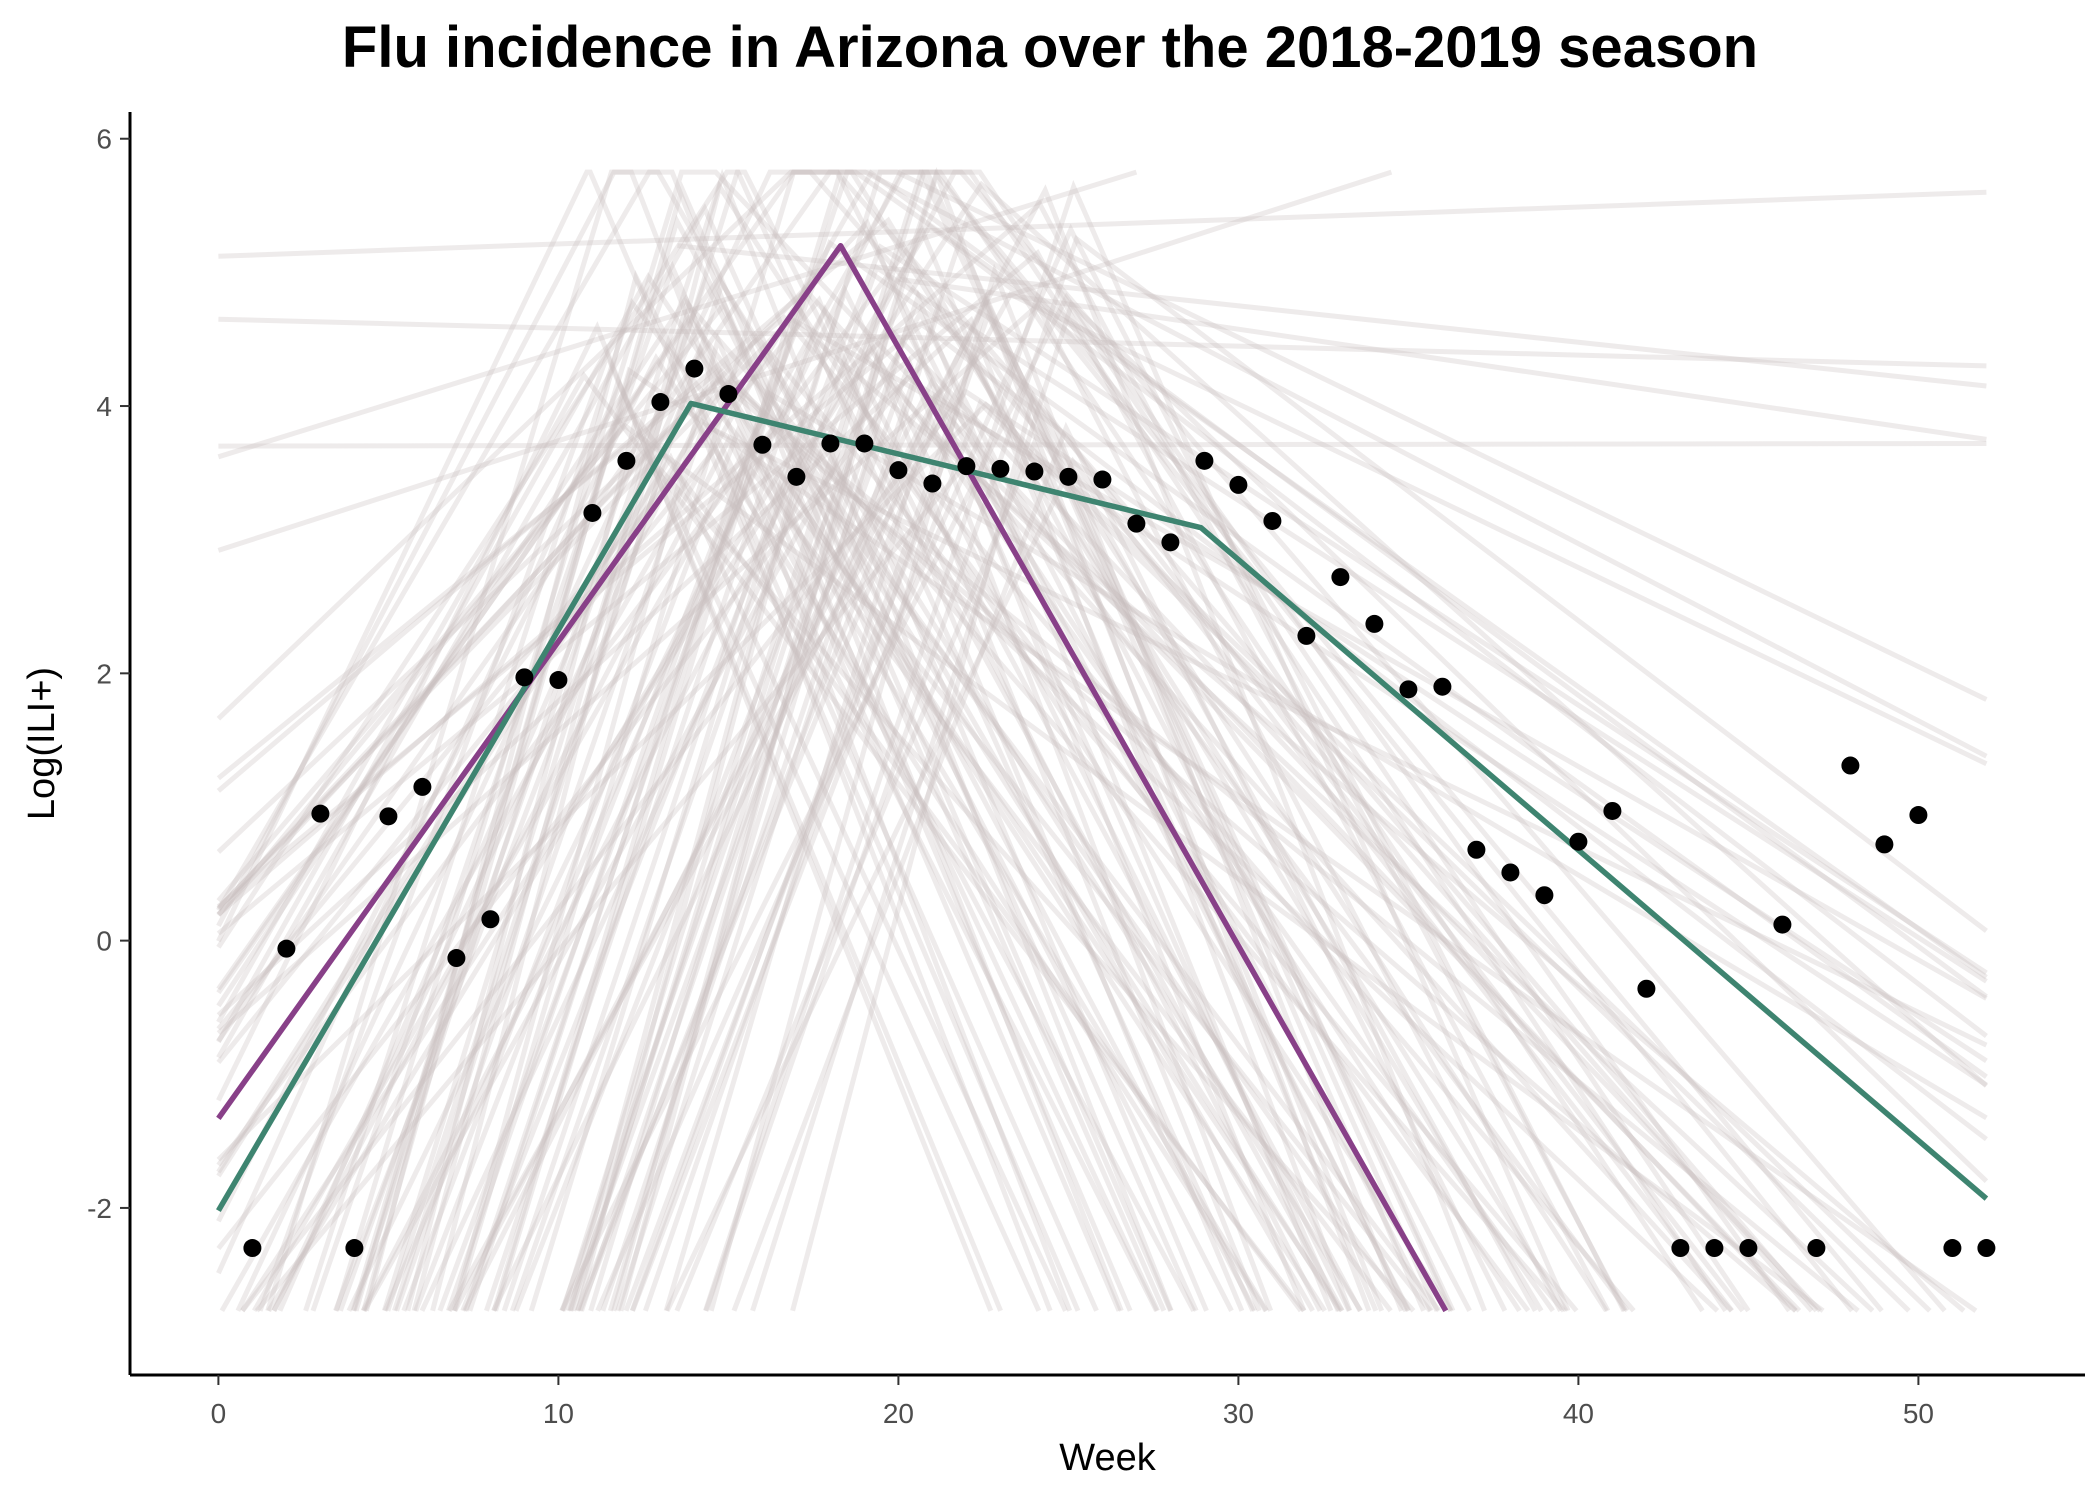 Image resolution: width=2100 pixels, height=1500 pixels. Describe the element at coordinates (104, 673) in the screenshot. I see `y-tick-label: 2` at that location.